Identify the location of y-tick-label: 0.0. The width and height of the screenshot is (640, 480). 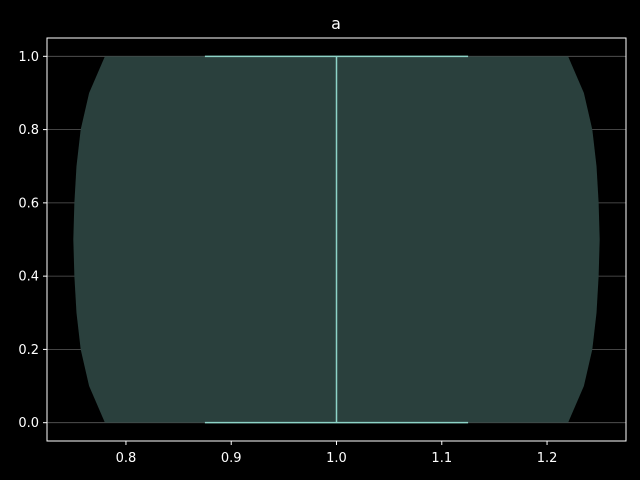
(28, 423).